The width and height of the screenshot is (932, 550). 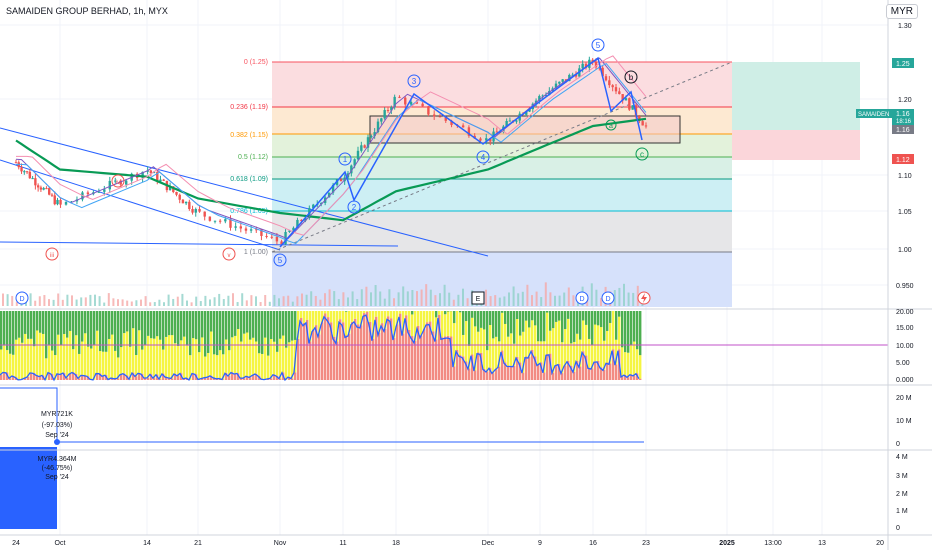 What do you see at coordinates (57, 414) in the screenshot?
I see `fin-value: MYR721K` at bounding box center [57, 414].